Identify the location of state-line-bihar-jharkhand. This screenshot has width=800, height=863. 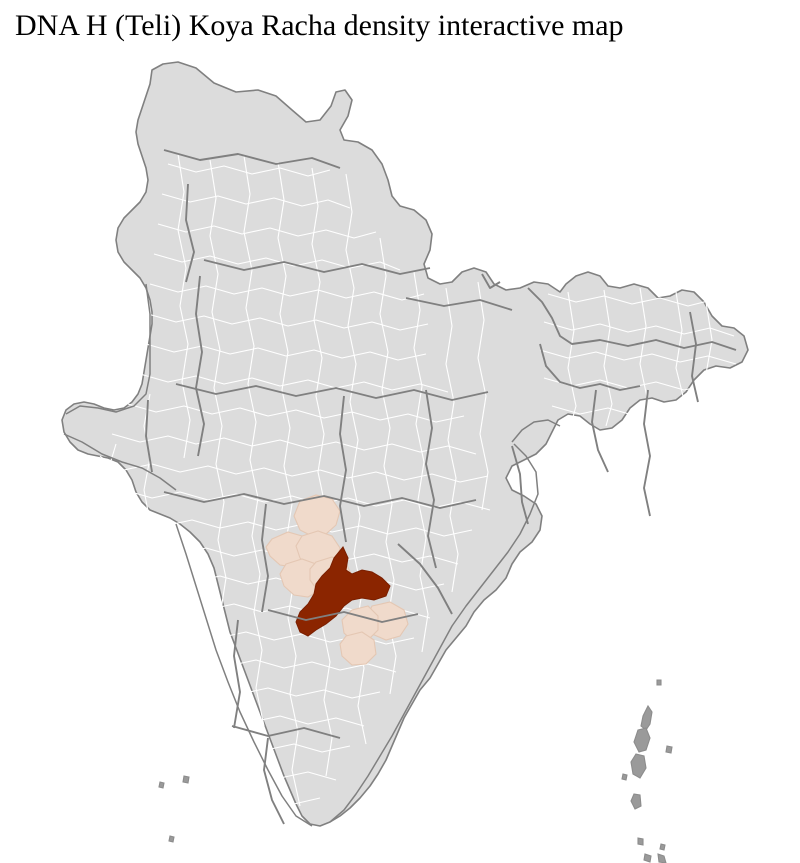
(459, 304).